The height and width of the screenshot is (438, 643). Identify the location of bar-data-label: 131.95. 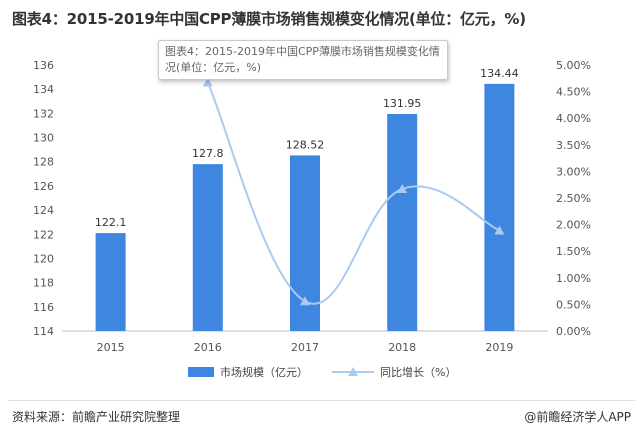
(402, 103).